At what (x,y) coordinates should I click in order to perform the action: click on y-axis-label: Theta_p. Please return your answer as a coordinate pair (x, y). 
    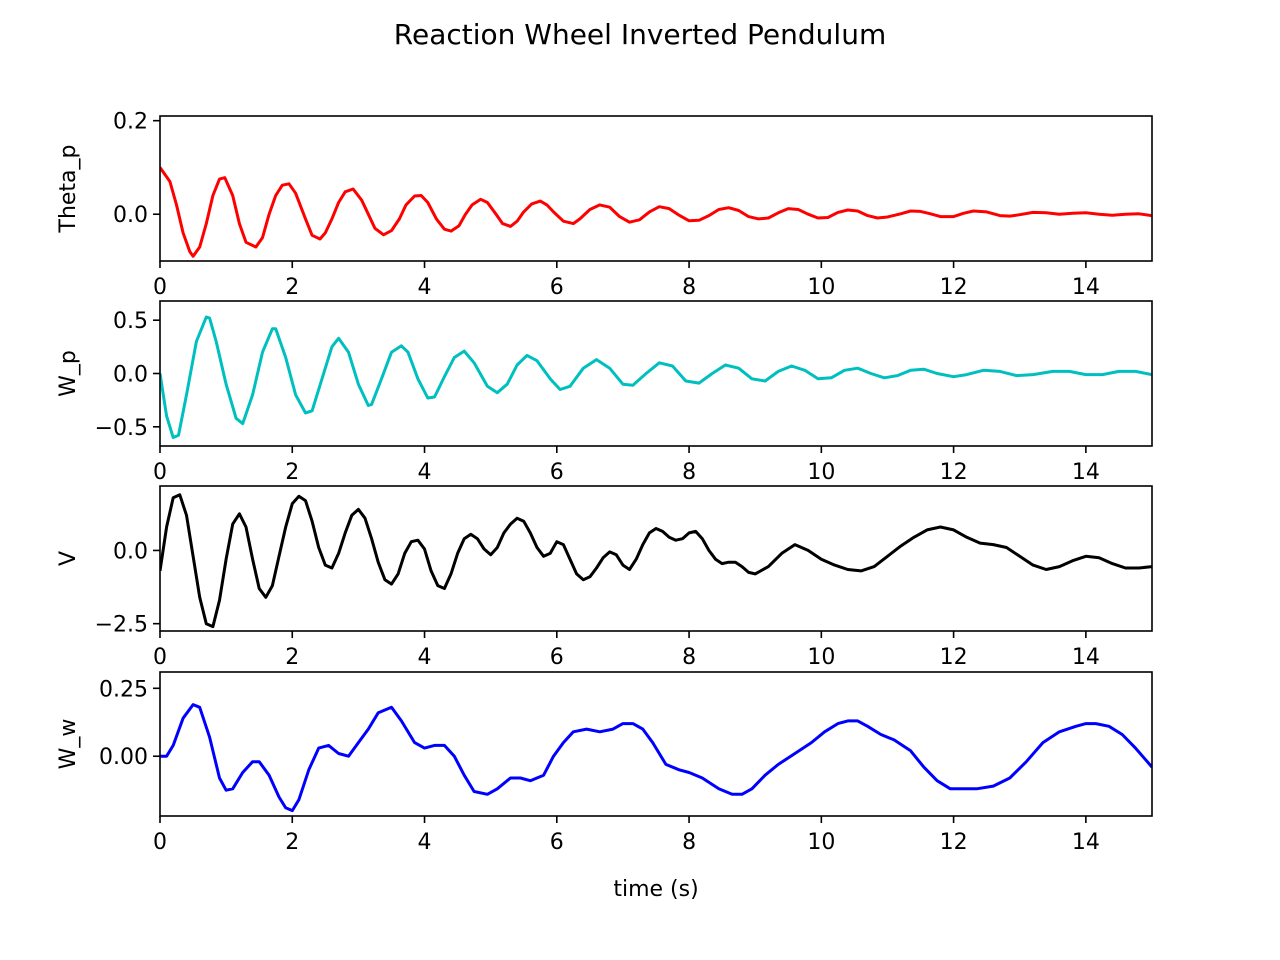
    Looking at the image, I should click on (68, 189).